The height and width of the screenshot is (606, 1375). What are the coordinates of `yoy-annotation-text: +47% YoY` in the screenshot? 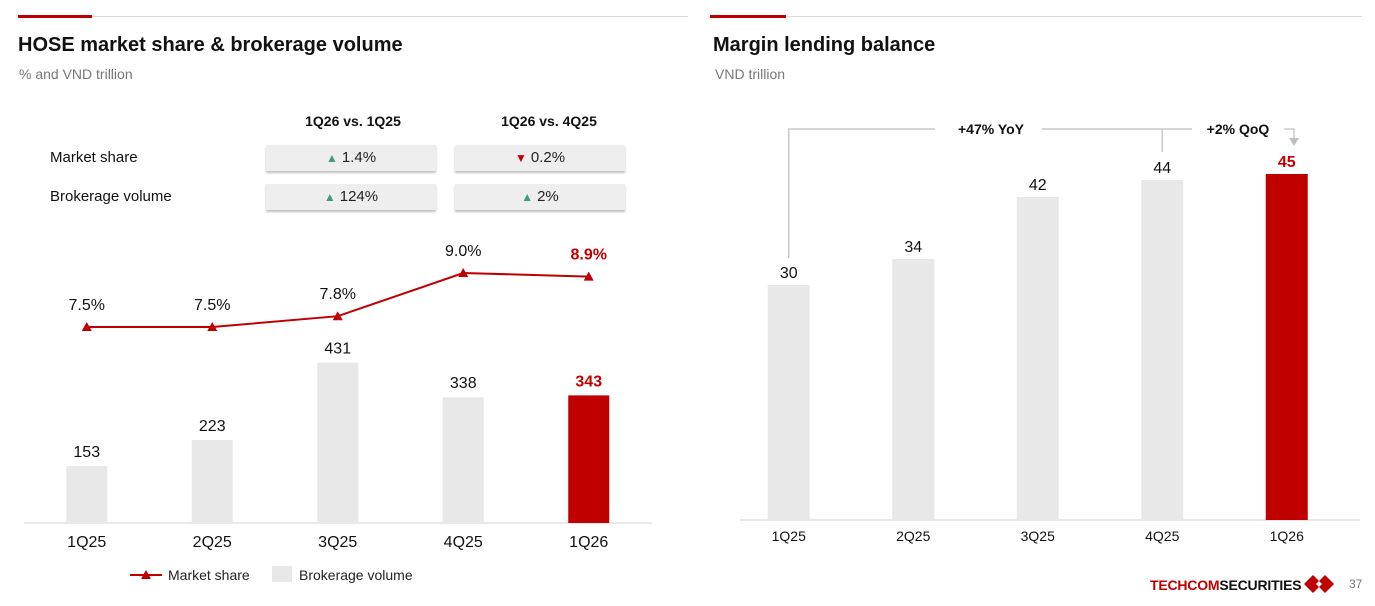 It's located at (991, 129).